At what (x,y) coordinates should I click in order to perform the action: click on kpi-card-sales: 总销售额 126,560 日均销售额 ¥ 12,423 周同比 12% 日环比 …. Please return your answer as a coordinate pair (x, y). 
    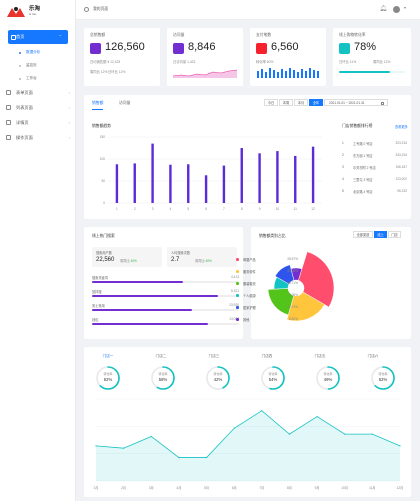
    Looking at the image, I should click on (122, 57).